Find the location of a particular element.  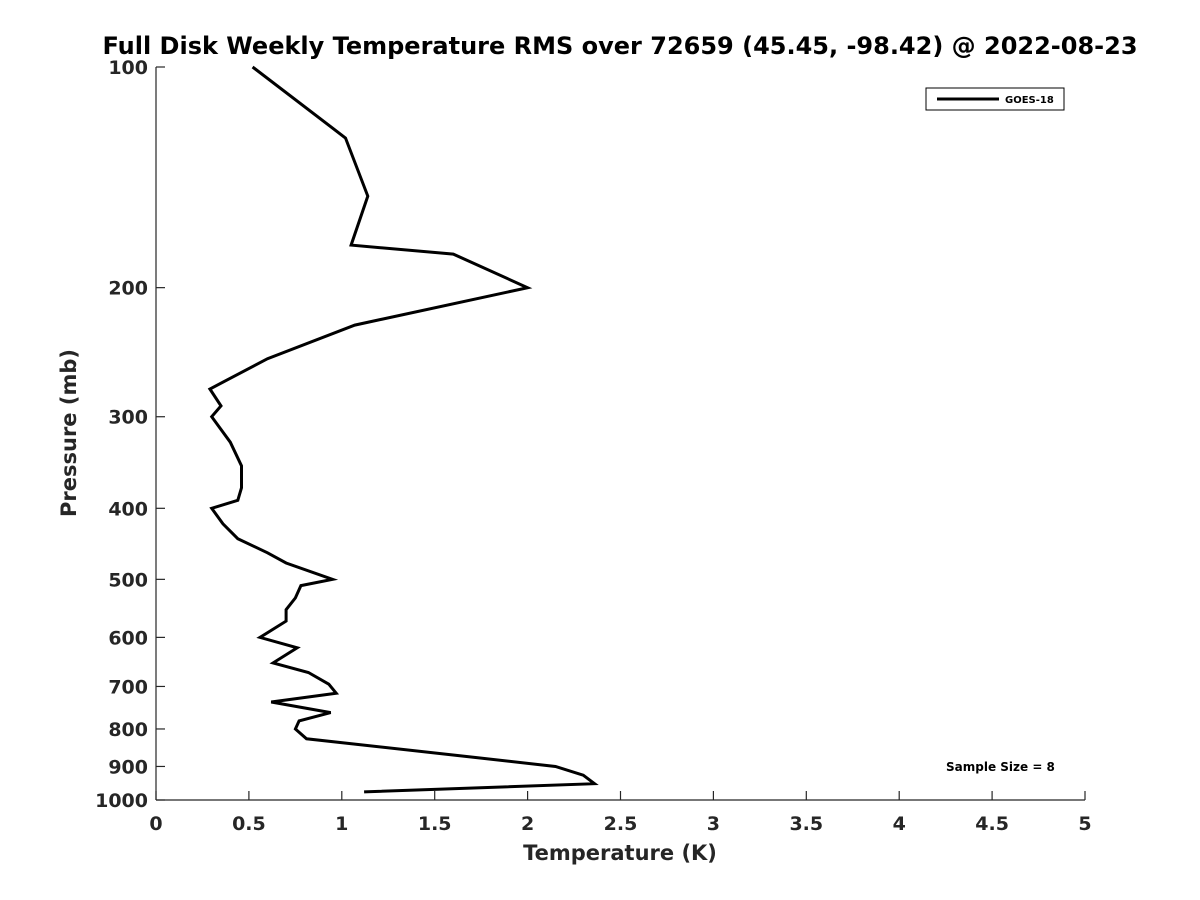

y-tick-label: 900 is located at coordinates (128, 767).